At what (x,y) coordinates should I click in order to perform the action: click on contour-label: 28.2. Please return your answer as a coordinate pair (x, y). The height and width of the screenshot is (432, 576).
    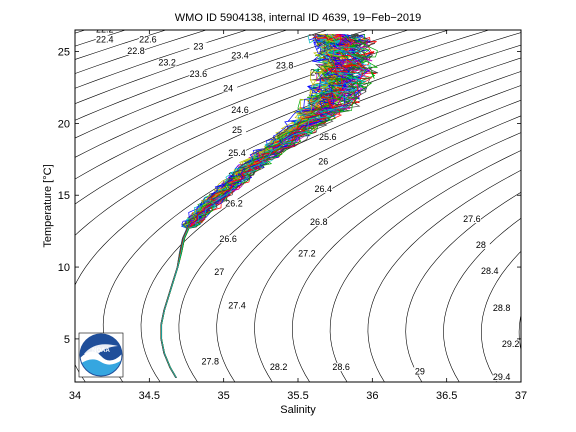
    Looking at the image, I should click on (279, 367).